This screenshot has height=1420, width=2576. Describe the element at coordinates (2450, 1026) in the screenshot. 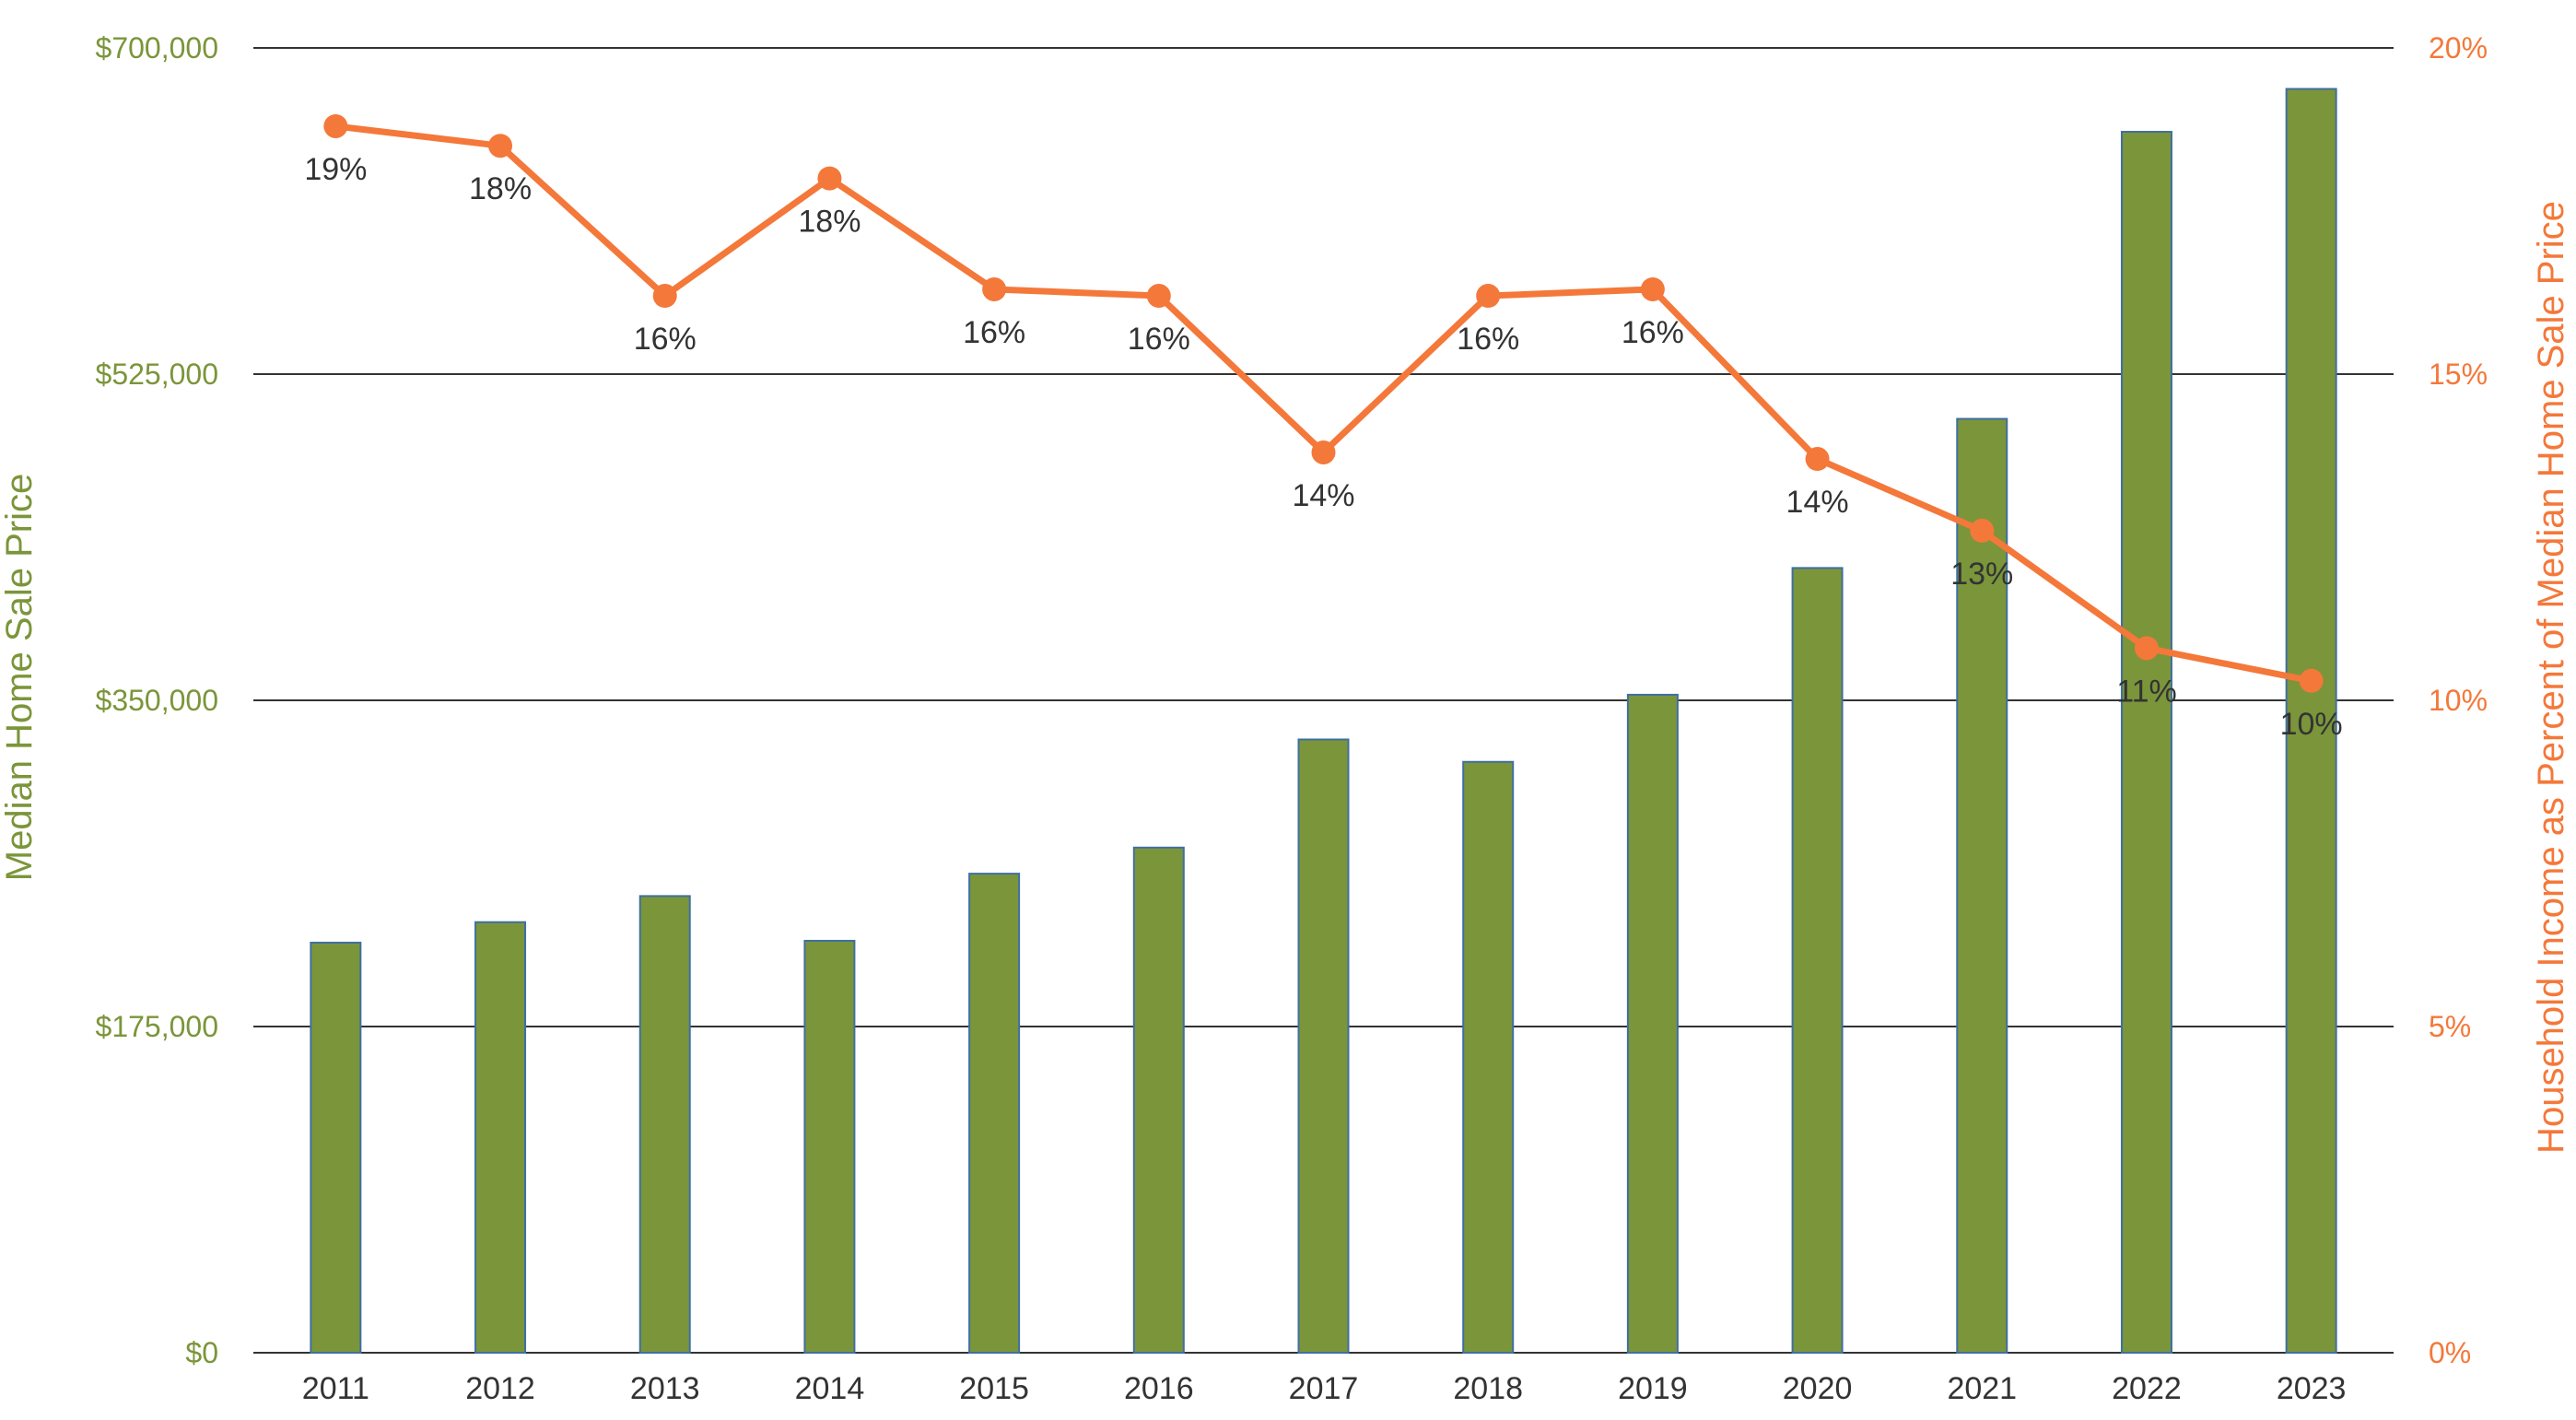

I see `right-tick-label: 5%` at that location.